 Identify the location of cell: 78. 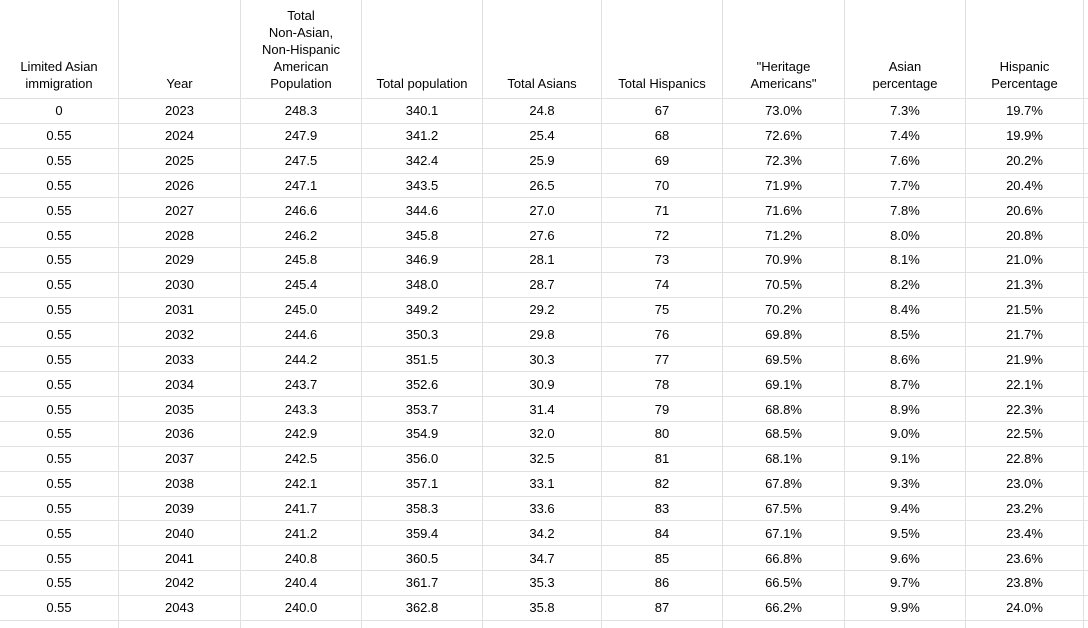
(662, 385).